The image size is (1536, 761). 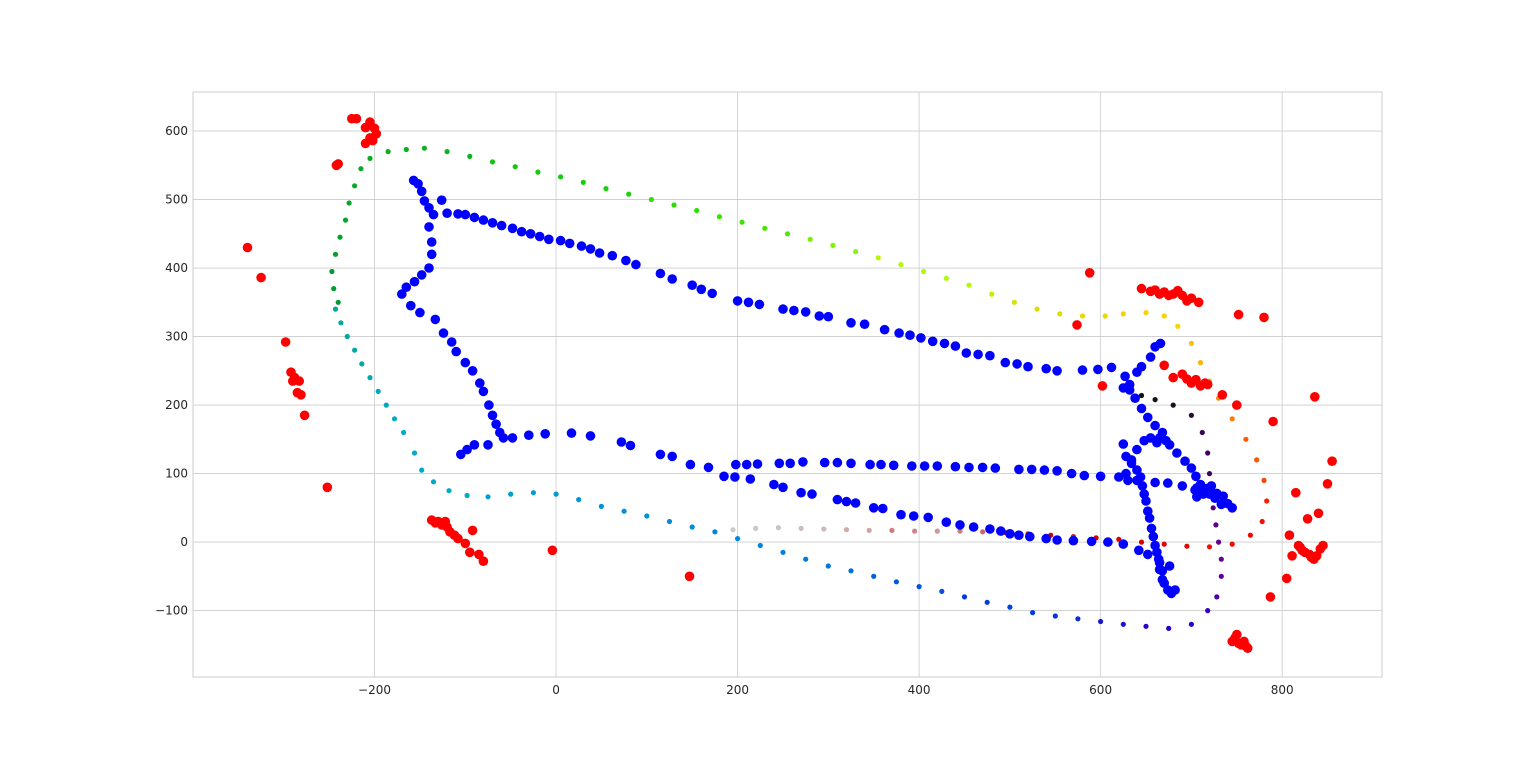 I want to click on x-tick-label: −200, so click(x=374, y=690).